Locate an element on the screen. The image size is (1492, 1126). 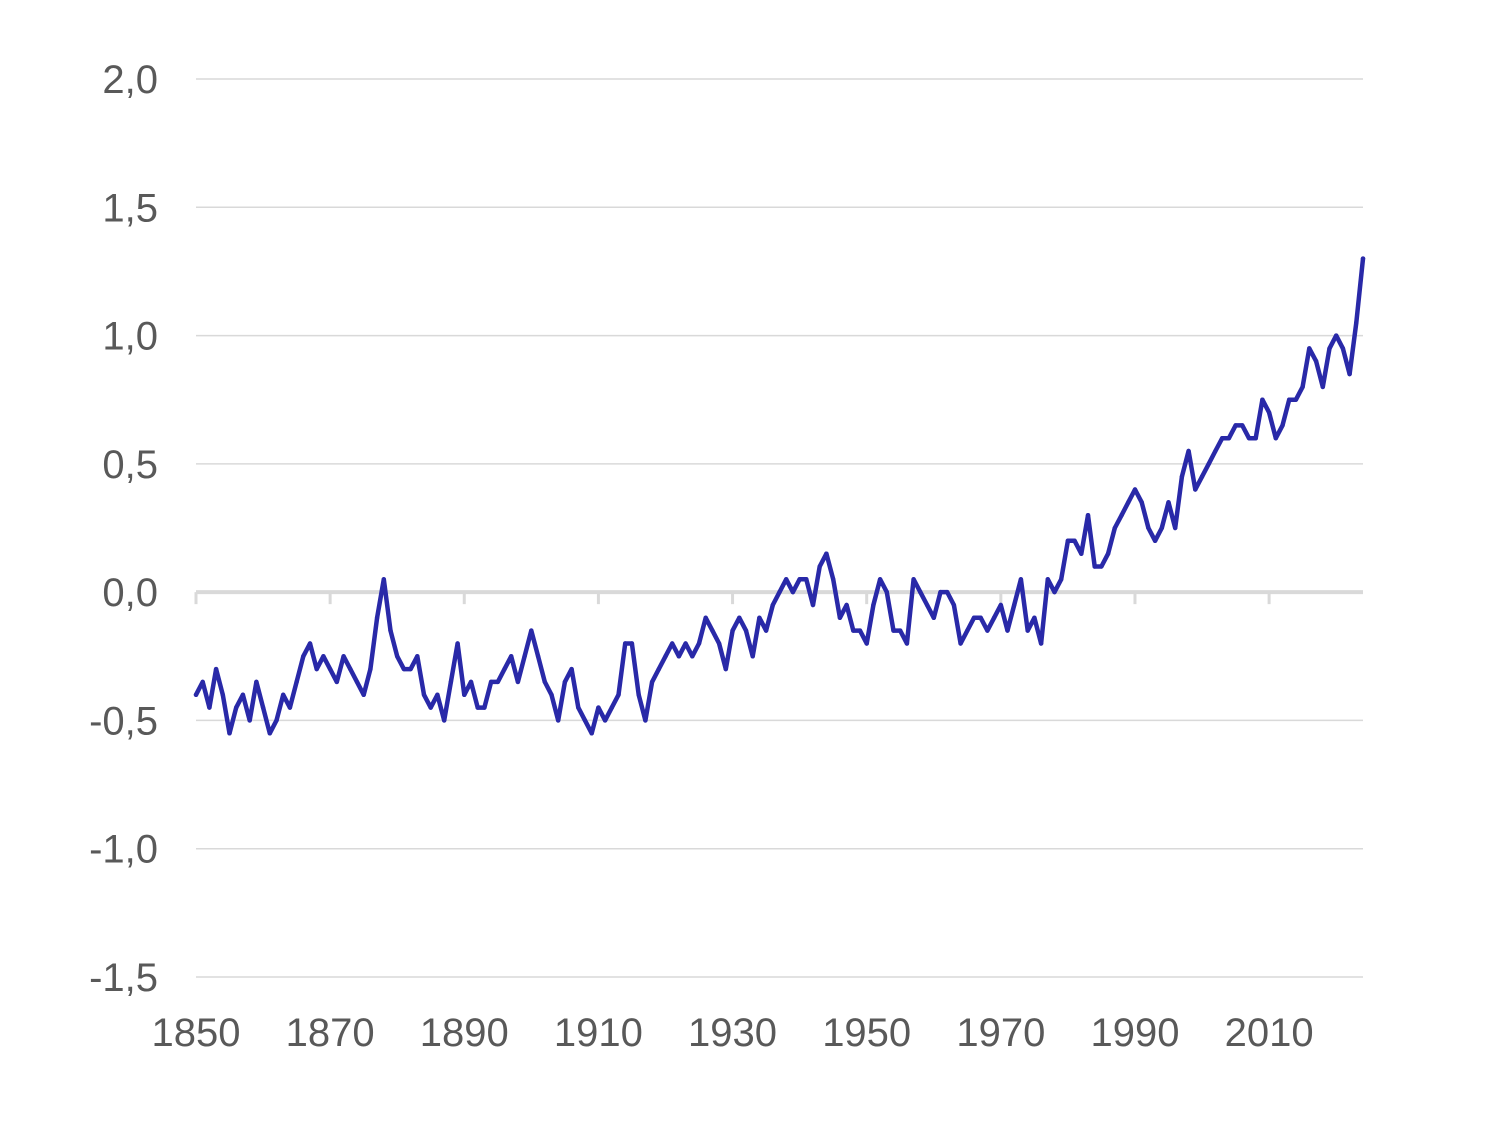
y-tick-label: -0,5 is located at coordinates (123, 721).